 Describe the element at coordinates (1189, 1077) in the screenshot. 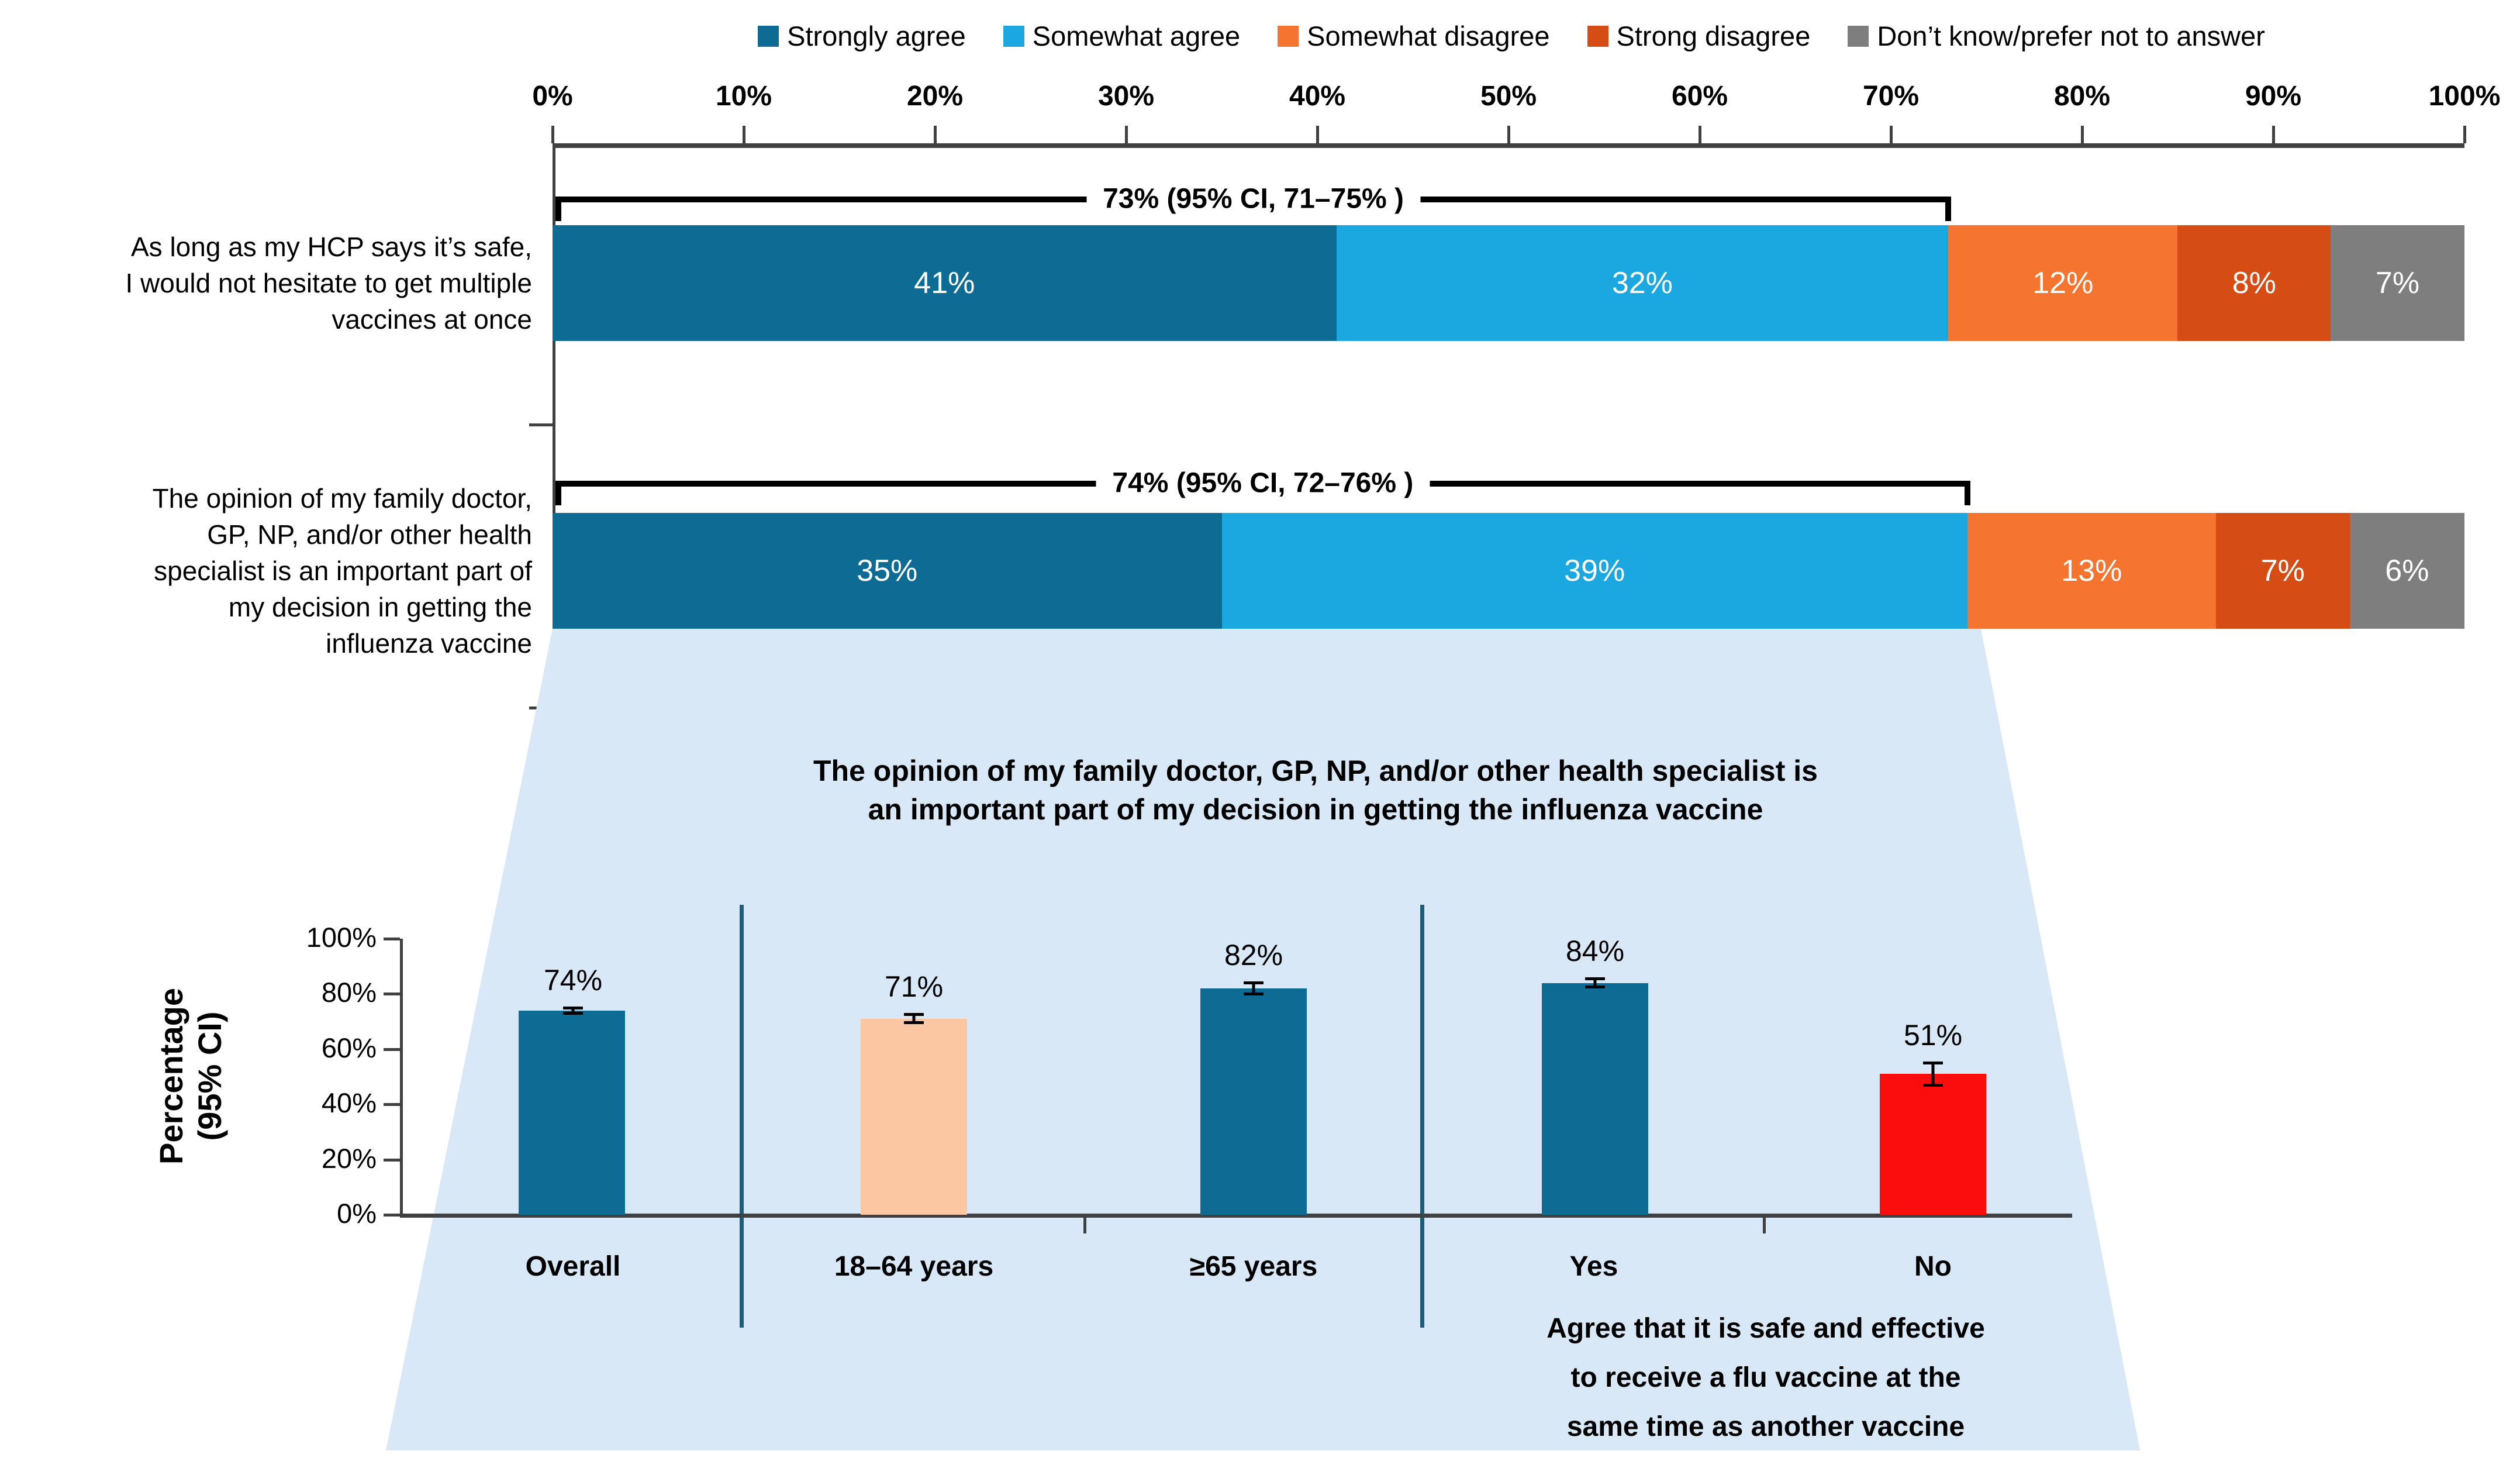

I see `sub-chart-plot-area: 74% 71% 82% 84% 51% 0% 20% 40% 60% 80% 100%` at that location.